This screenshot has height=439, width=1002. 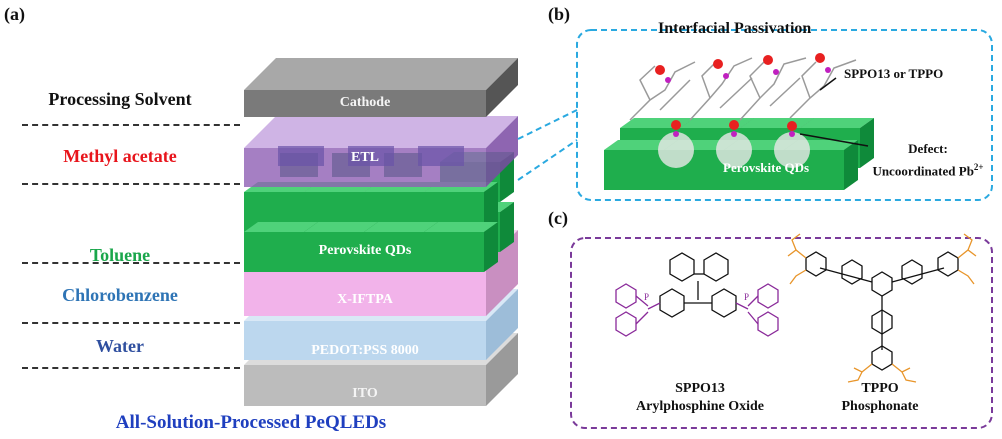 I want to click on panel-b-perovskite-blocks, so click(x=739, y=154).